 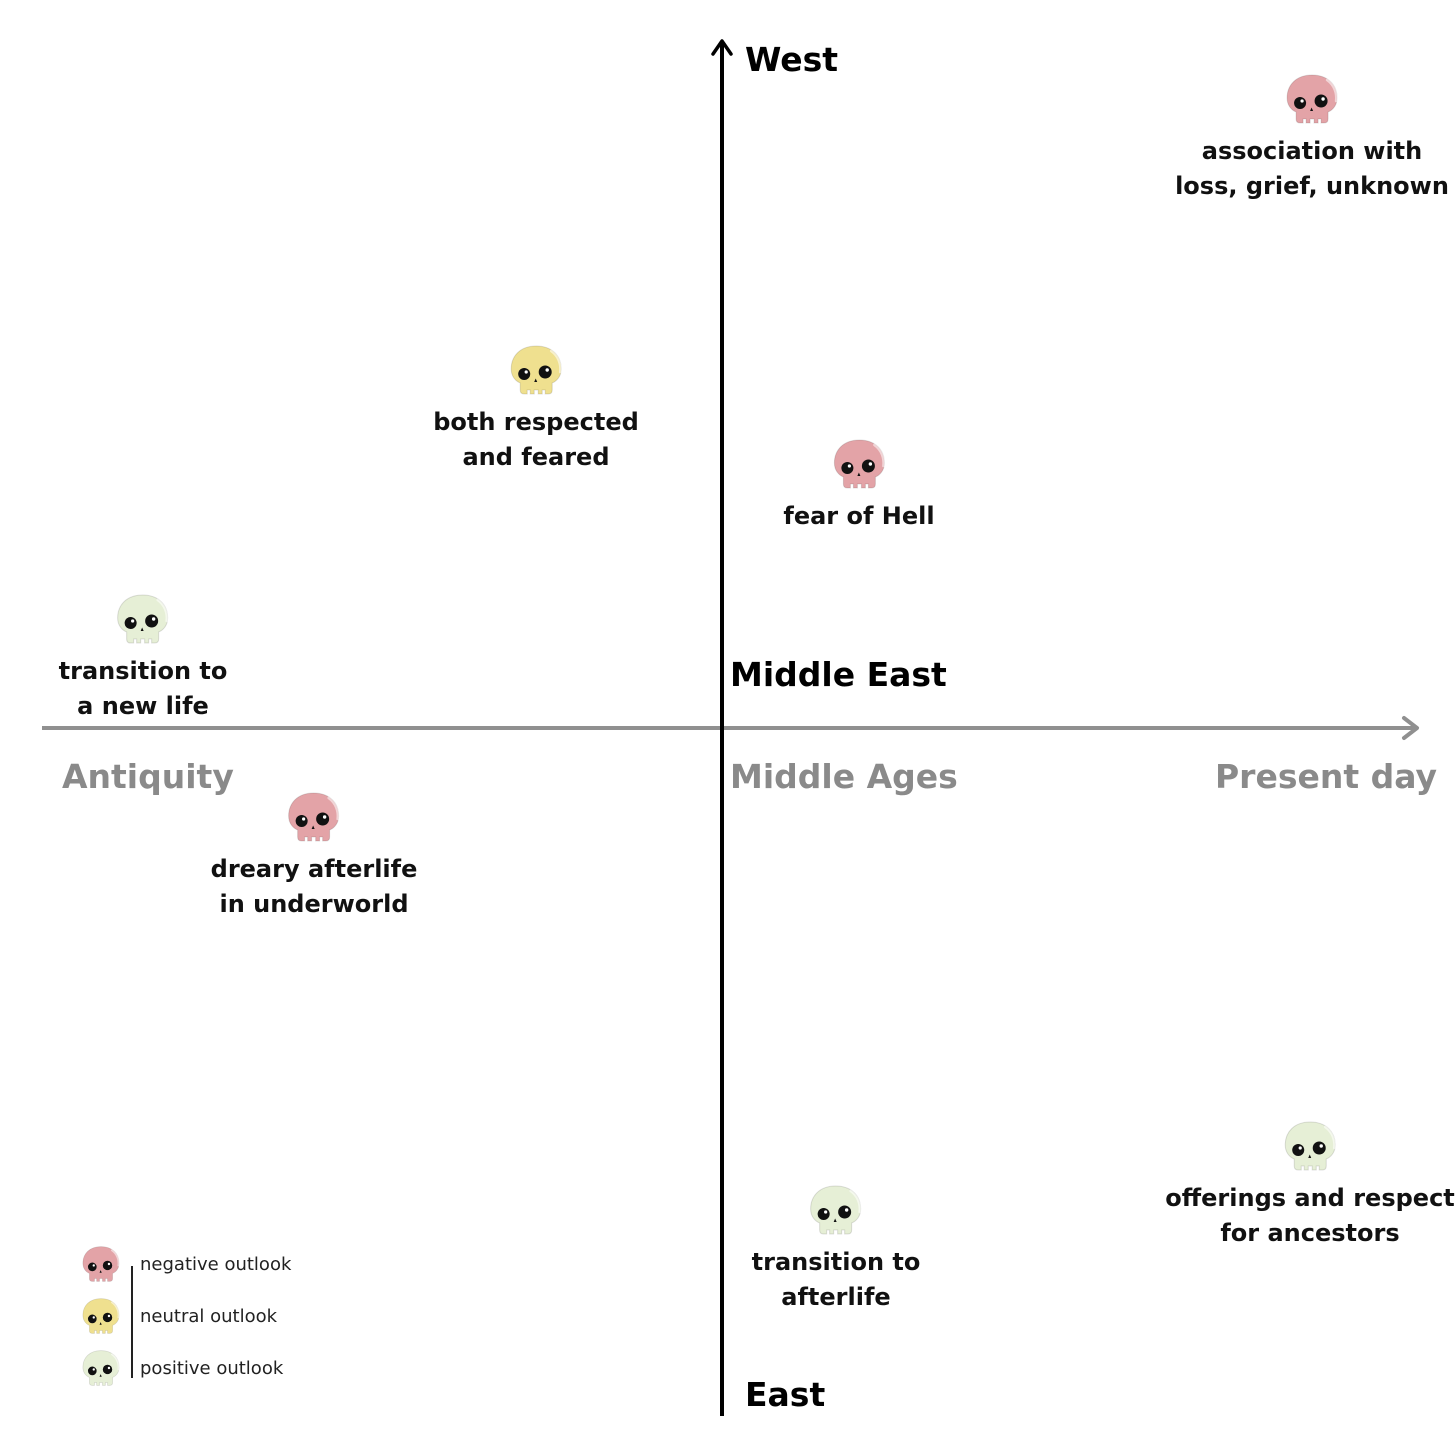 I want to click on point-caption: offerings and respect for ancestors, so click(x=1310, y=1215).